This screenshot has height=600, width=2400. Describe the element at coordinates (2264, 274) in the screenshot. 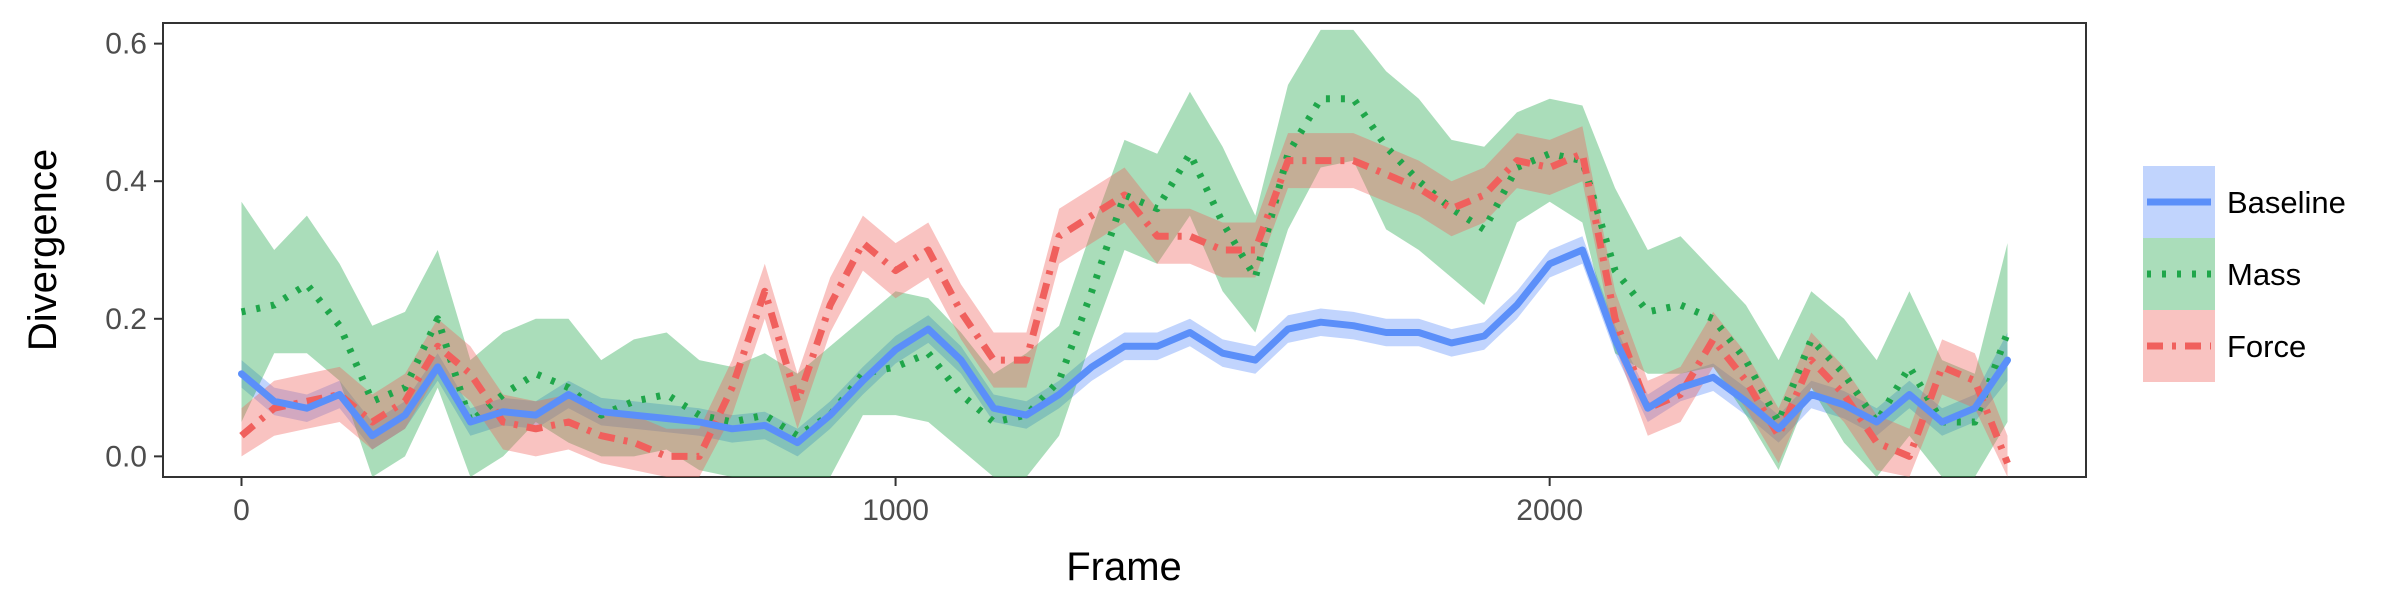

I see `legend-label: Mass` at that location.